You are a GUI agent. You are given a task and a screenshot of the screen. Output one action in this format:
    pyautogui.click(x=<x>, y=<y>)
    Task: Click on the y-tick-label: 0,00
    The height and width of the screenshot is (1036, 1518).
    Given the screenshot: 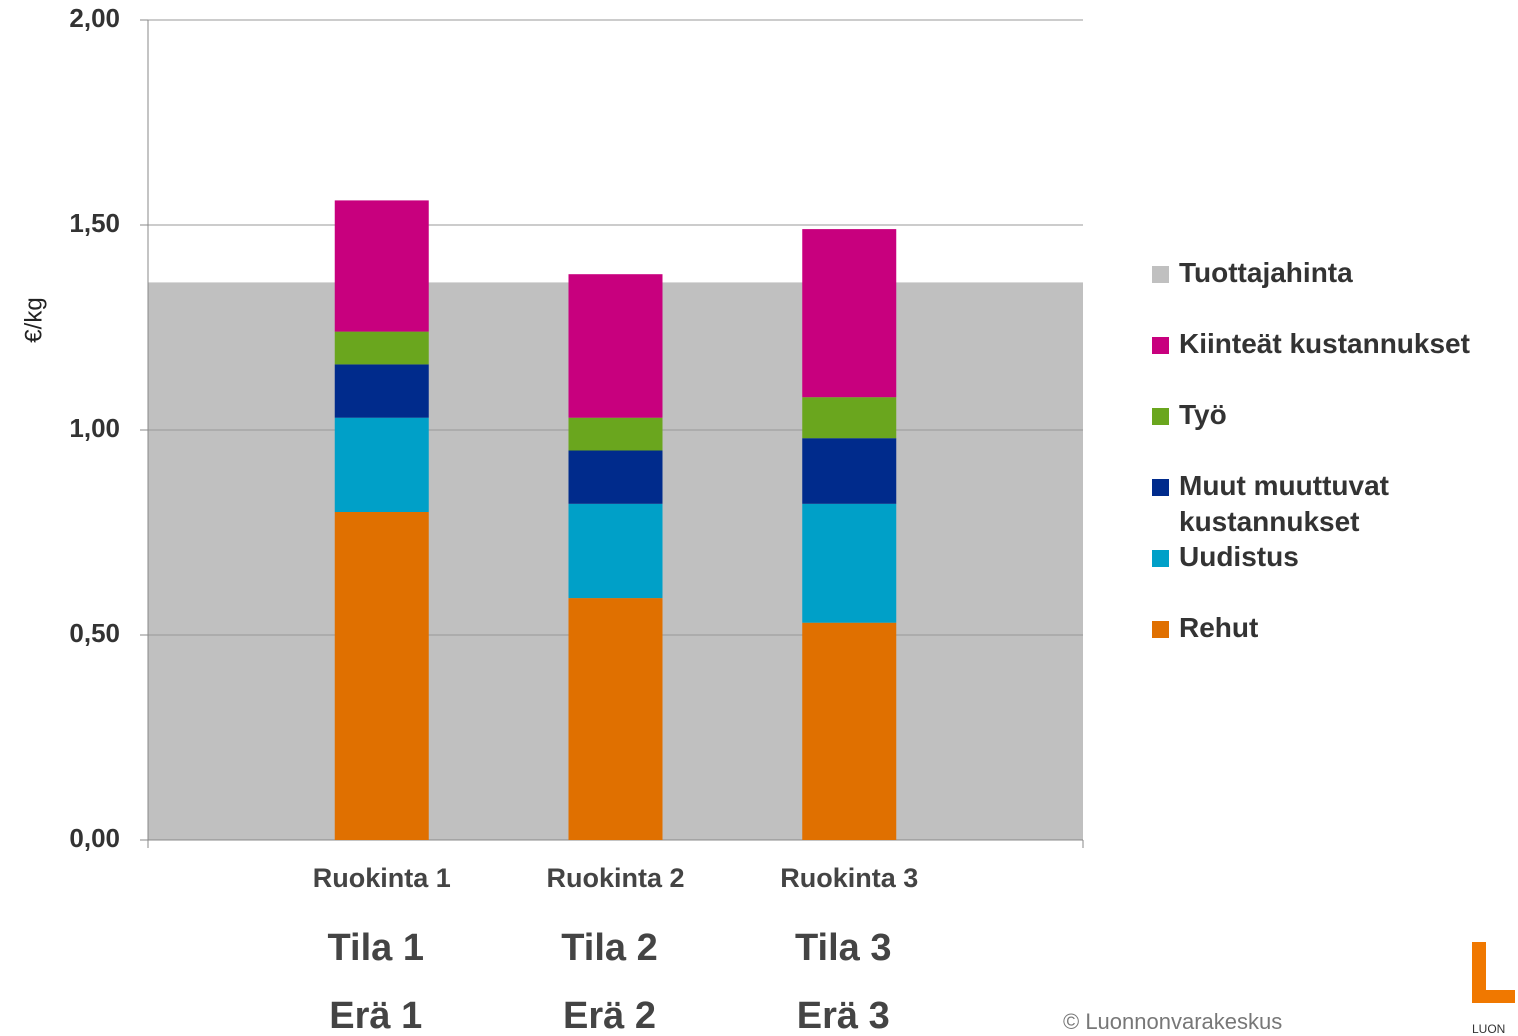 What is the action you would take?
    pyautogui.click(x=94, y=838)
    